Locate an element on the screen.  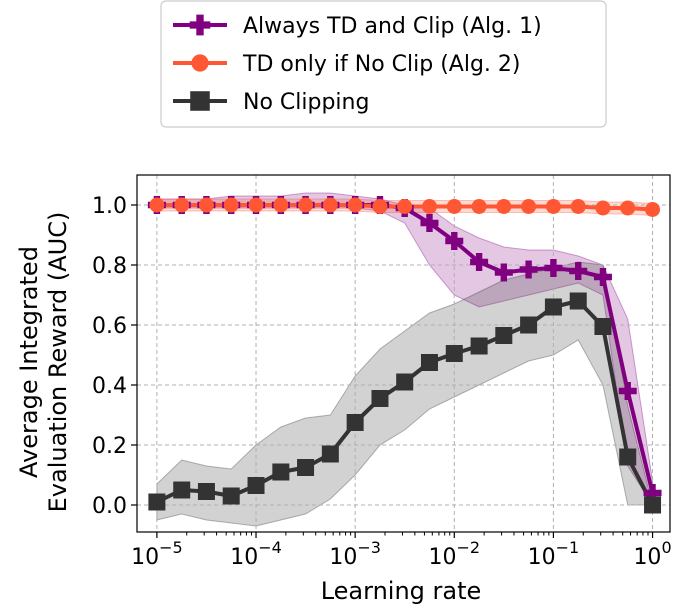
x-tick-label: 10⁻⁴ is located at coordinates (256, 554).